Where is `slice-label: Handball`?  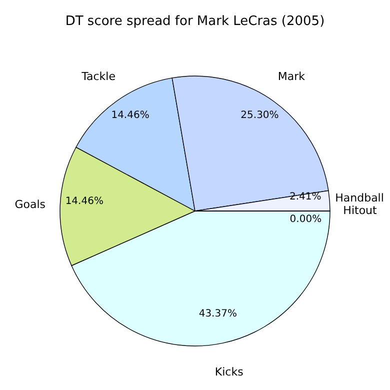 slice-label: Handball is located at coordinates (359, 198).